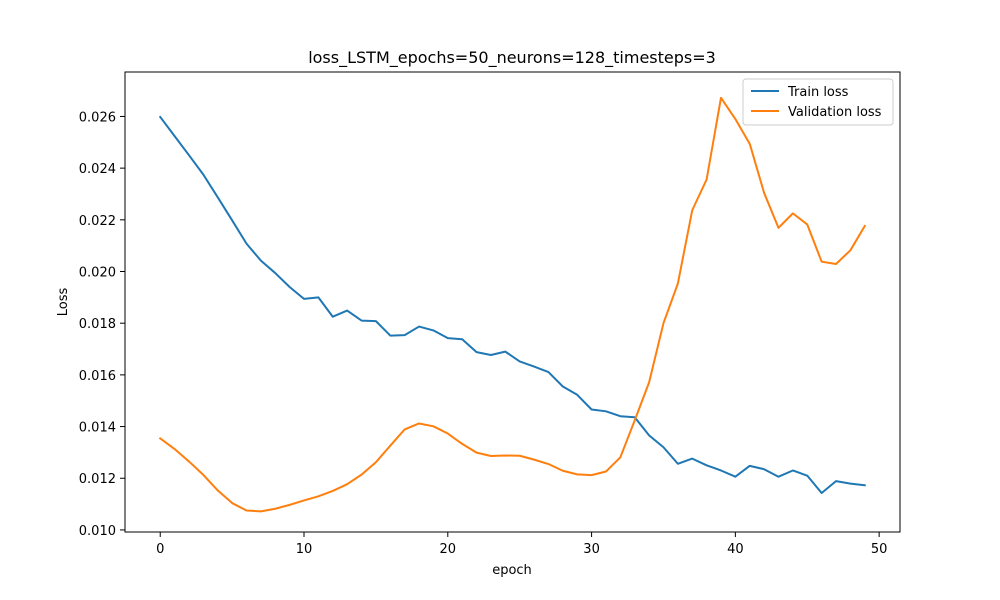  What do you see at coordinates (591, 549) in the screenshot?
I see `x-tick-label: 30` at bounding box center [591, 549].